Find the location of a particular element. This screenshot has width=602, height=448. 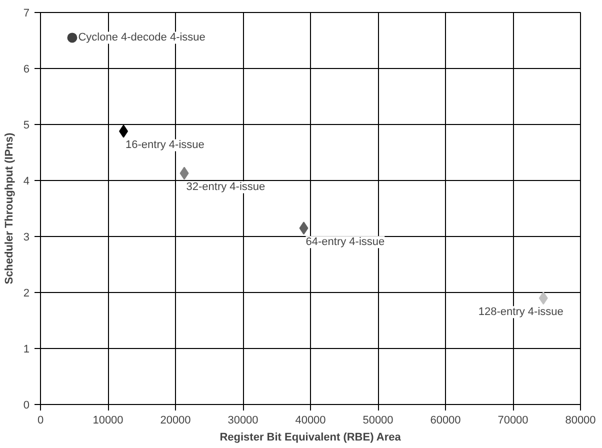

x-tick-label: 30000 is located at coordinates (243, 420).